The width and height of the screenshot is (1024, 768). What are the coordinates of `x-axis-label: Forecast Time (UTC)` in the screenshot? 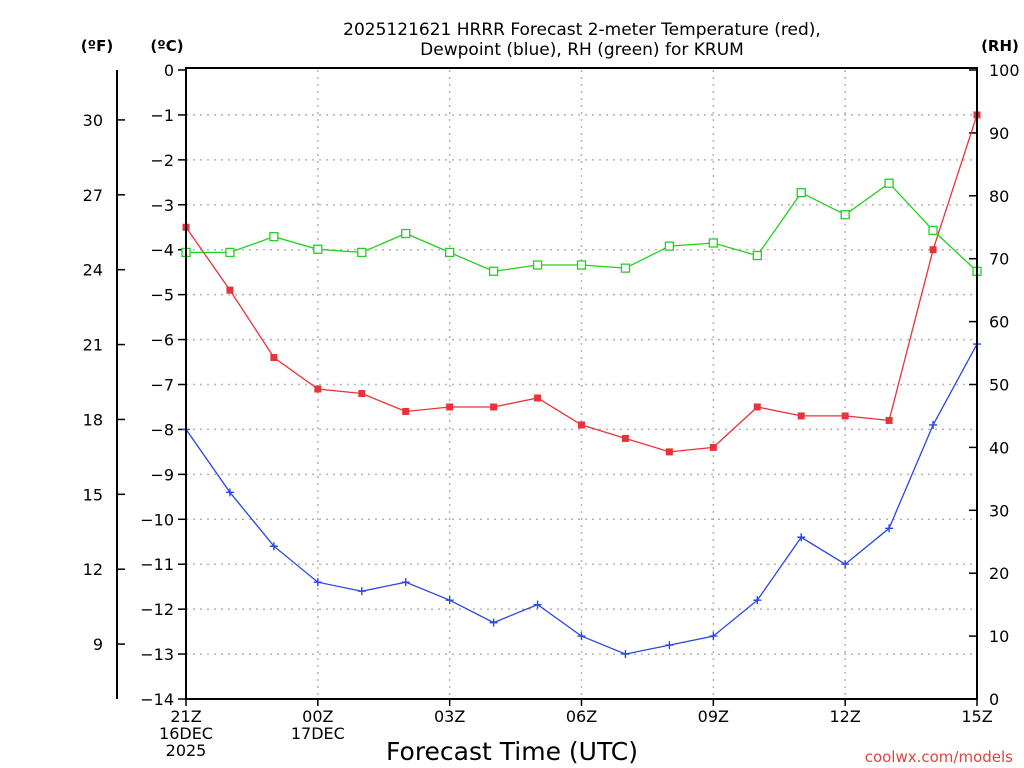 It's located at (512, 751).